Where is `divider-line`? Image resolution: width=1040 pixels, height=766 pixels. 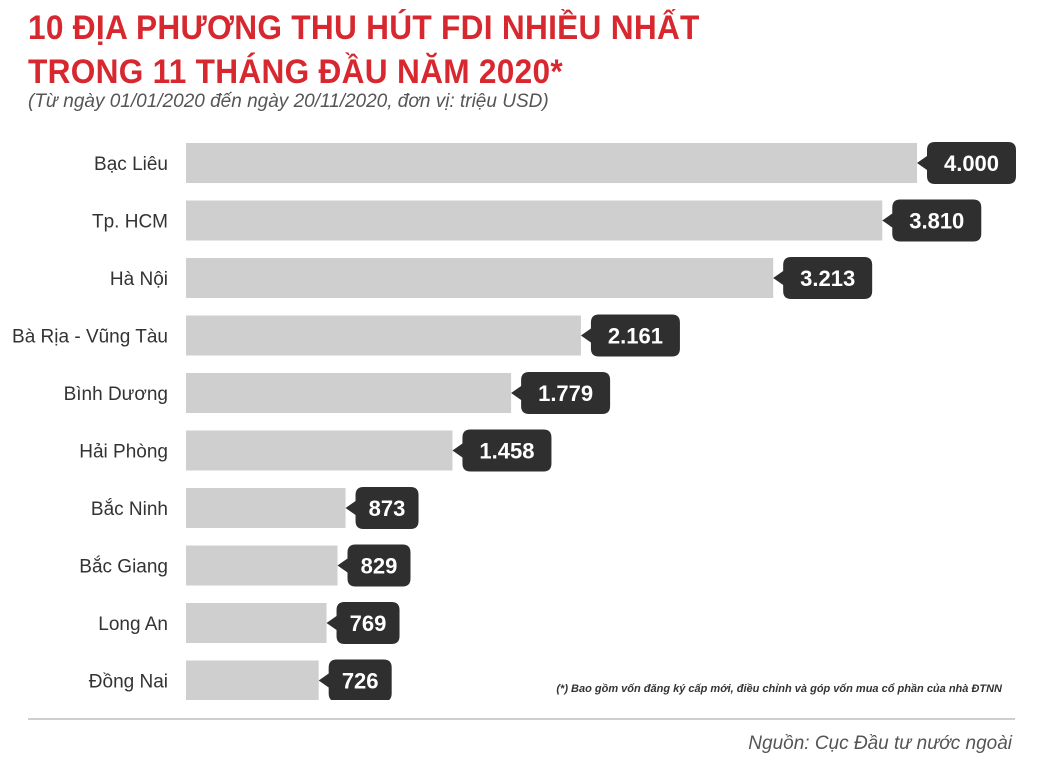
divider-line is located at coordinates (521, 719).